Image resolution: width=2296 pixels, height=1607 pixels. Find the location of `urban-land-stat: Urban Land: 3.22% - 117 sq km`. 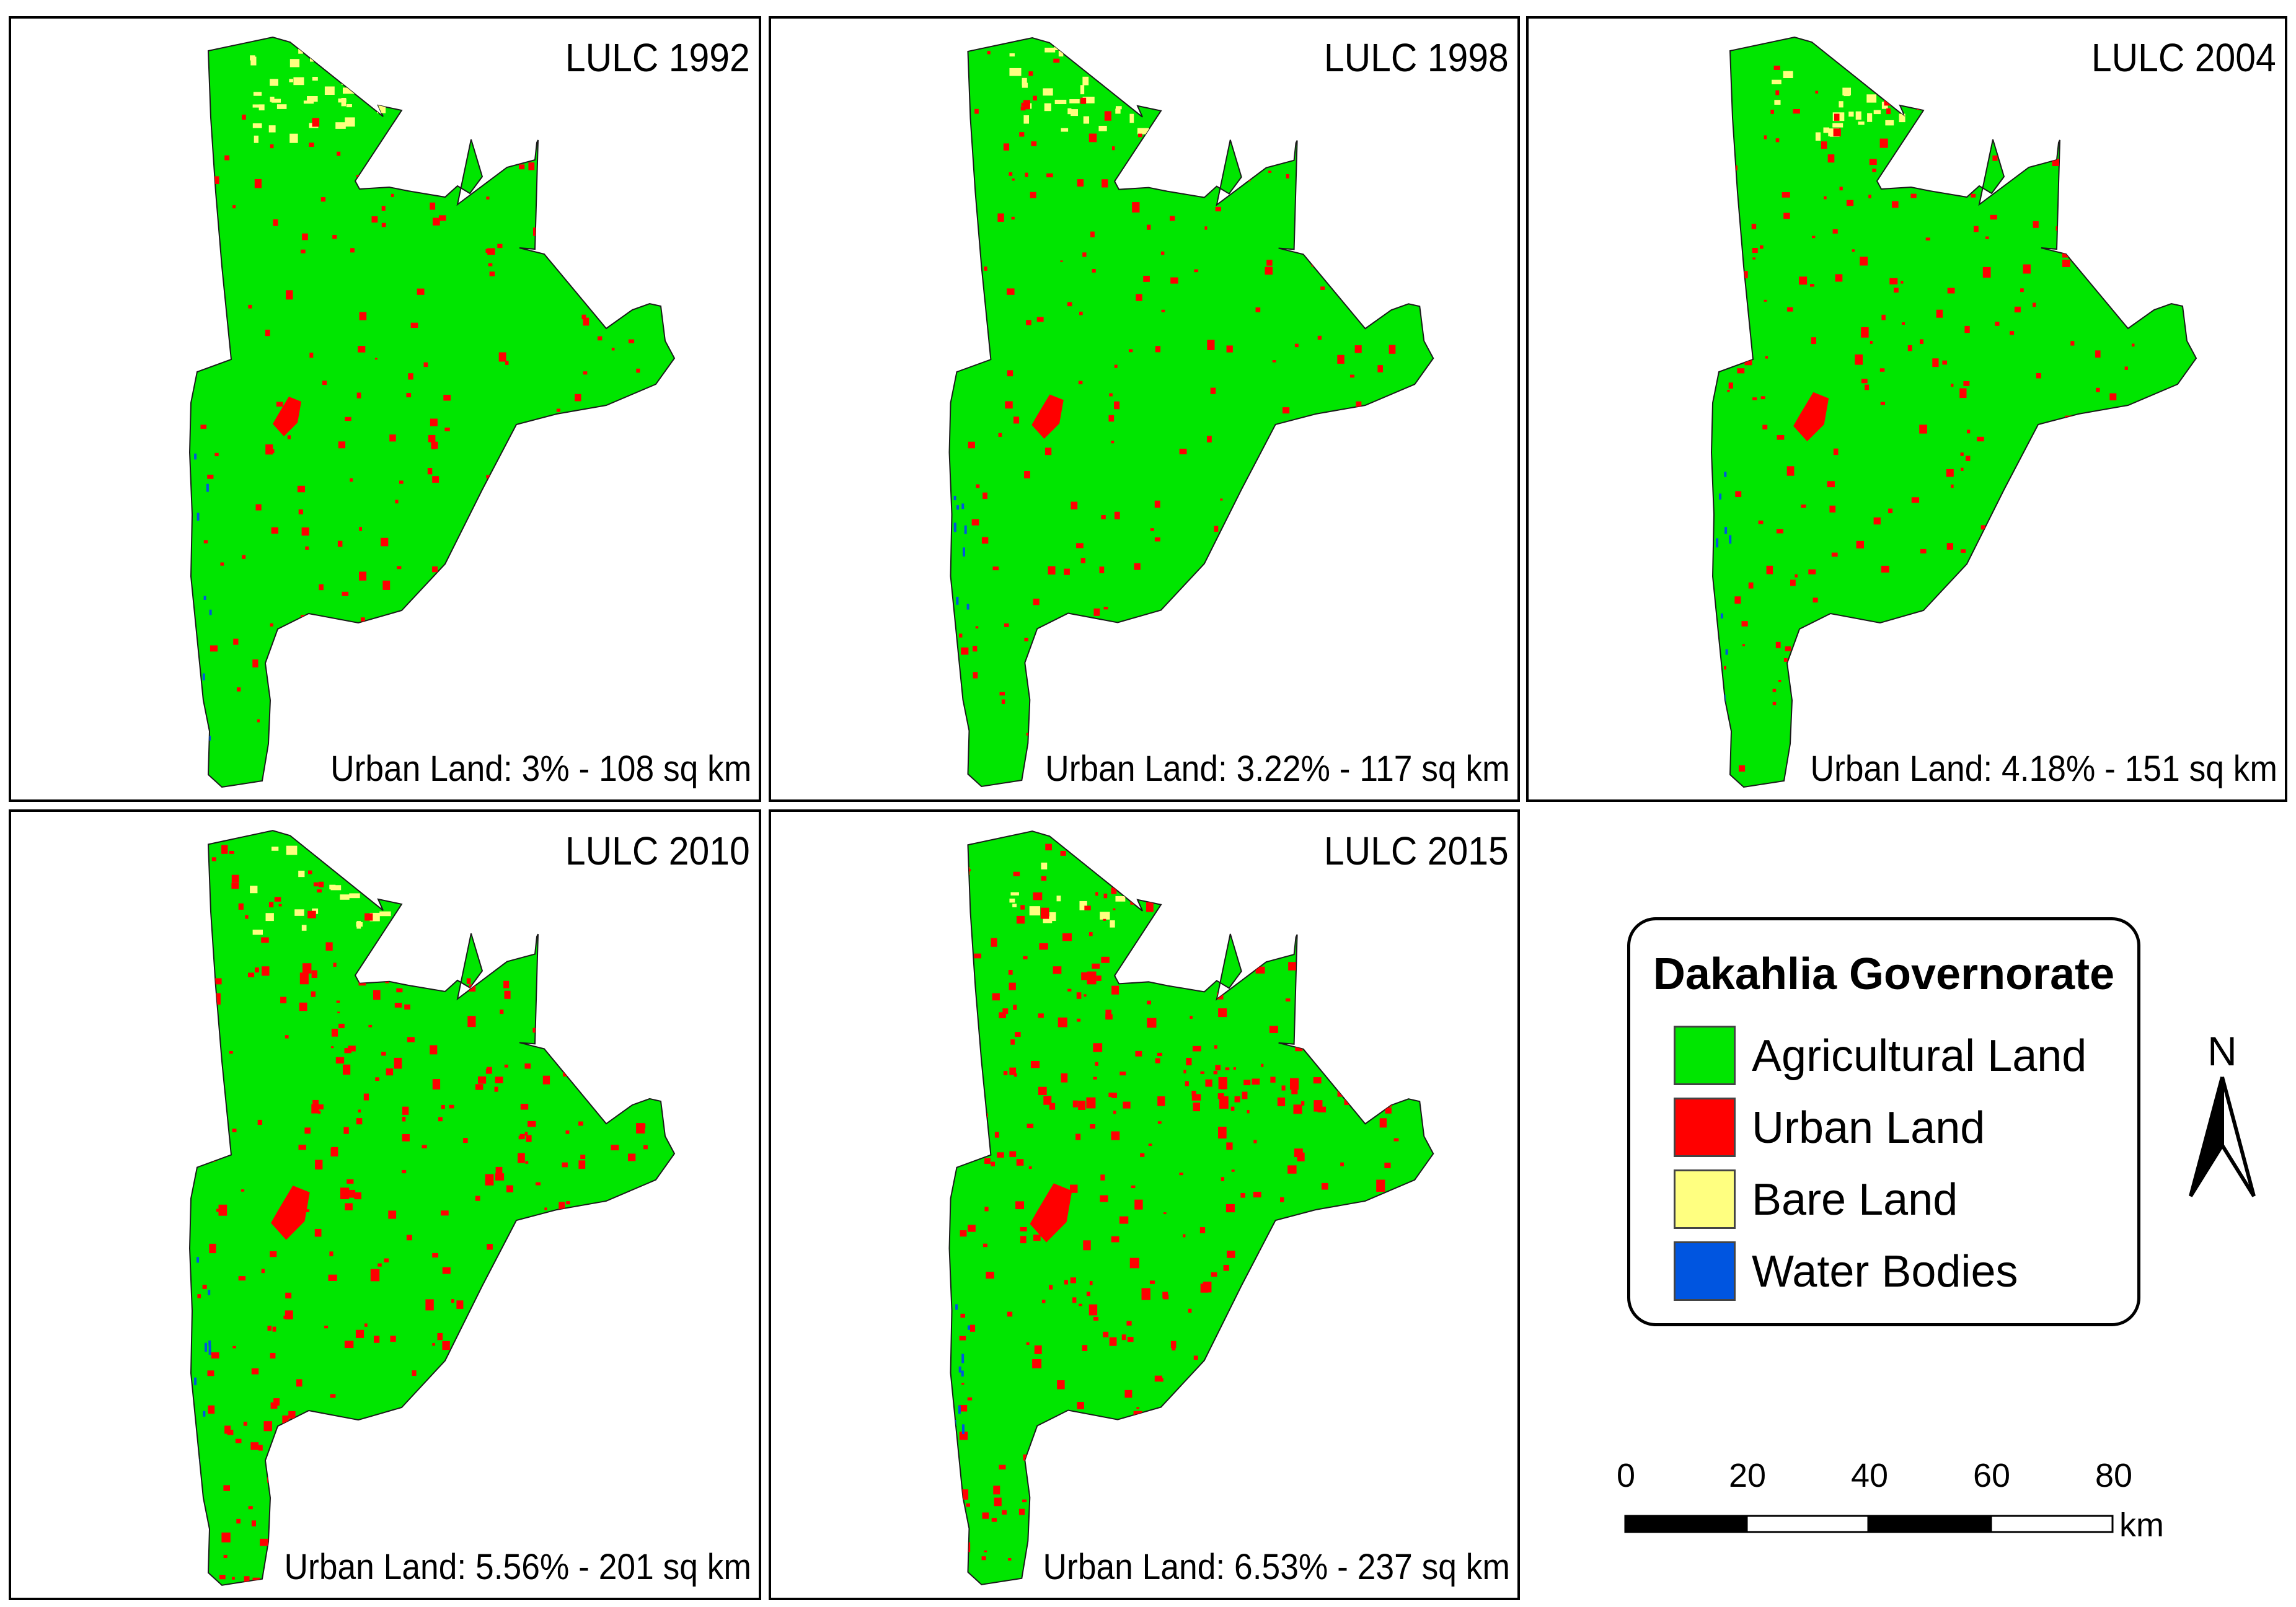

urban-land-stat: Urban Land: 3.22% - 117 sq km is located at coordinates (1277, 769).